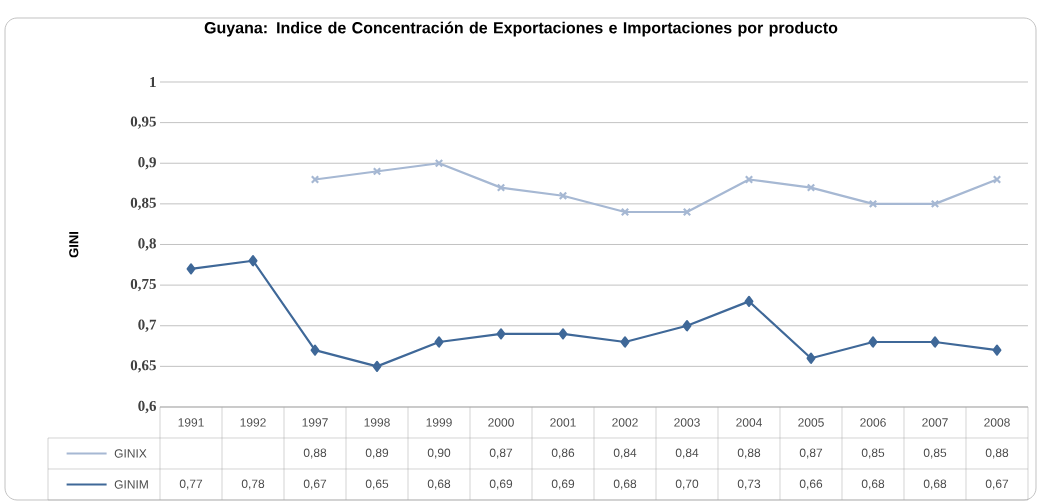  What do you see at coordinates (143, 122) in the screenshot?
I see `y-tick-label: 0,95` at bounding box center [143, 122].